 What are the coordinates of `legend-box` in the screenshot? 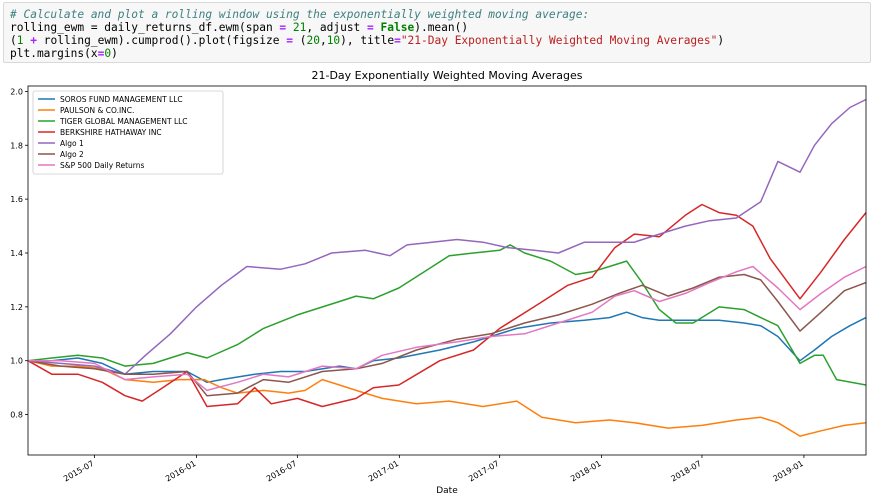 It's located at (128, 132).